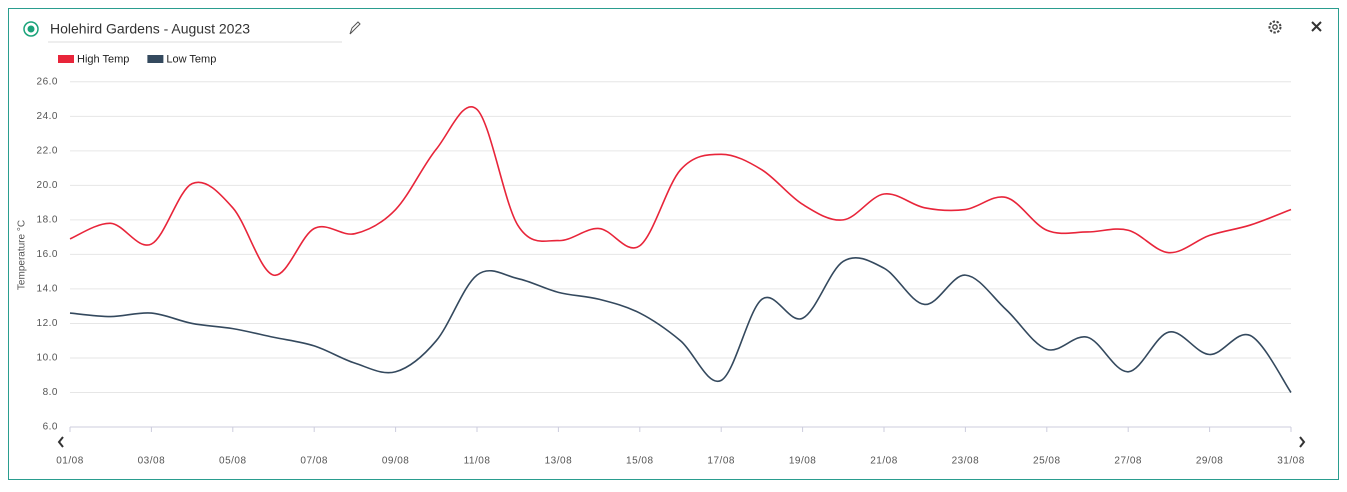 Image resolution: width=1347 pixels, height=492 pixels. Describe the element at coordinates (47, 289) in the screenshot. I see `y-tick-label: 14.0` at that location.